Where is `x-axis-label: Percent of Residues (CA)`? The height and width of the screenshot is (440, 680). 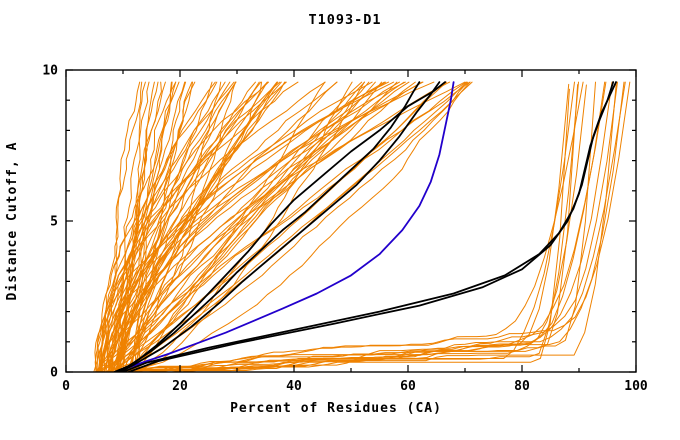
x-axis-label: Percent of Residues (CA) is located at coordinates (336, 408).